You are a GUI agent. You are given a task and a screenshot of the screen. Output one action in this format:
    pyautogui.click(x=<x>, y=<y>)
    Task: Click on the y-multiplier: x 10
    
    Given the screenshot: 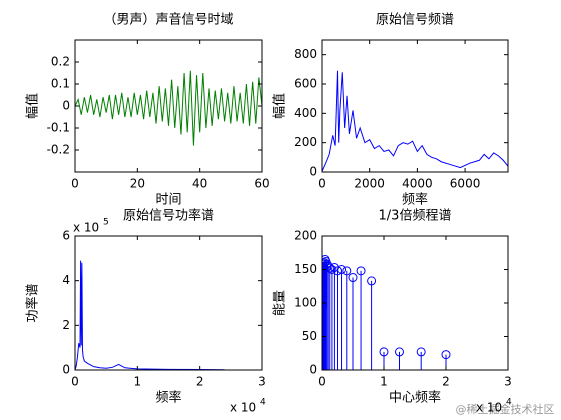 What is the action you would take?
    pyautogui.click(x=86, y=228)
    